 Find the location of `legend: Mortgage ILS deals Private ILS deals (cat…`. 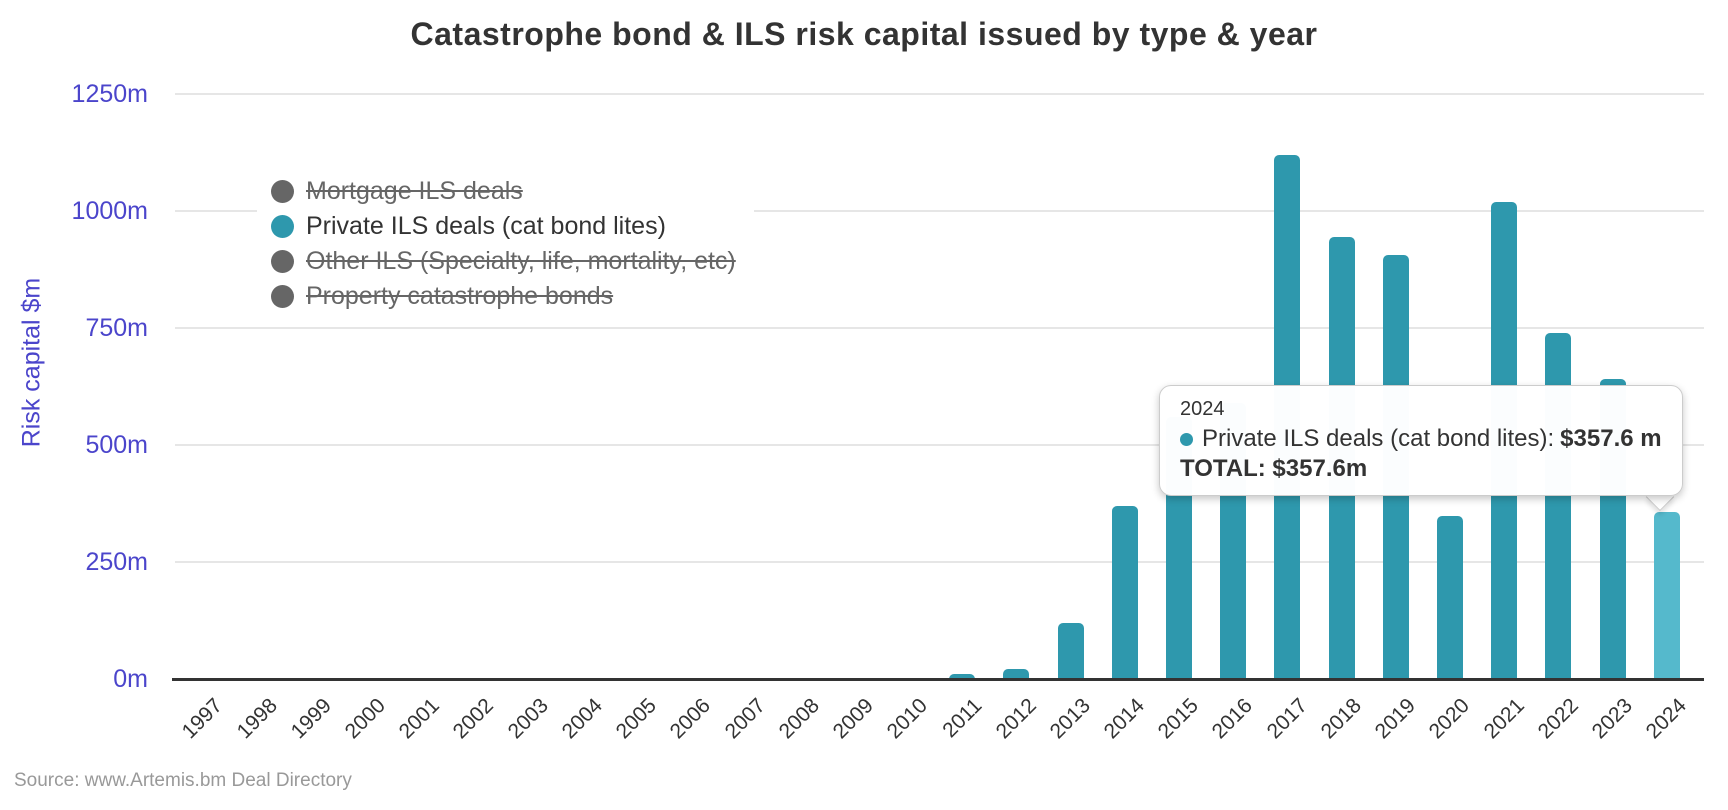

legend: Mortgage ILS deals Private ILS deals (cat… is located at coordinates (505, 245).